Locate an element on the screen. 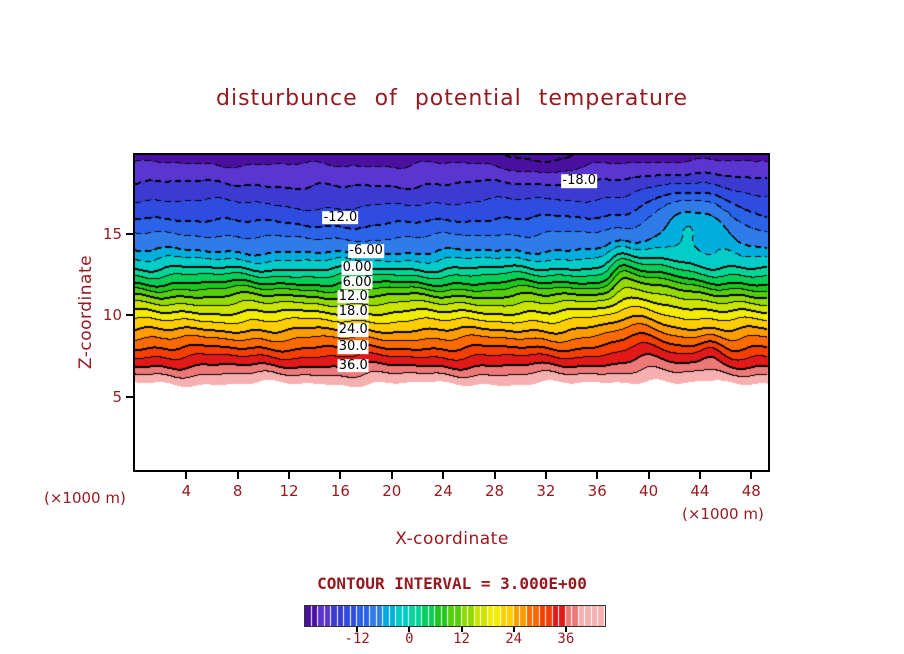  contour-line-label: 36.0 is located at coordinates (353, 365).